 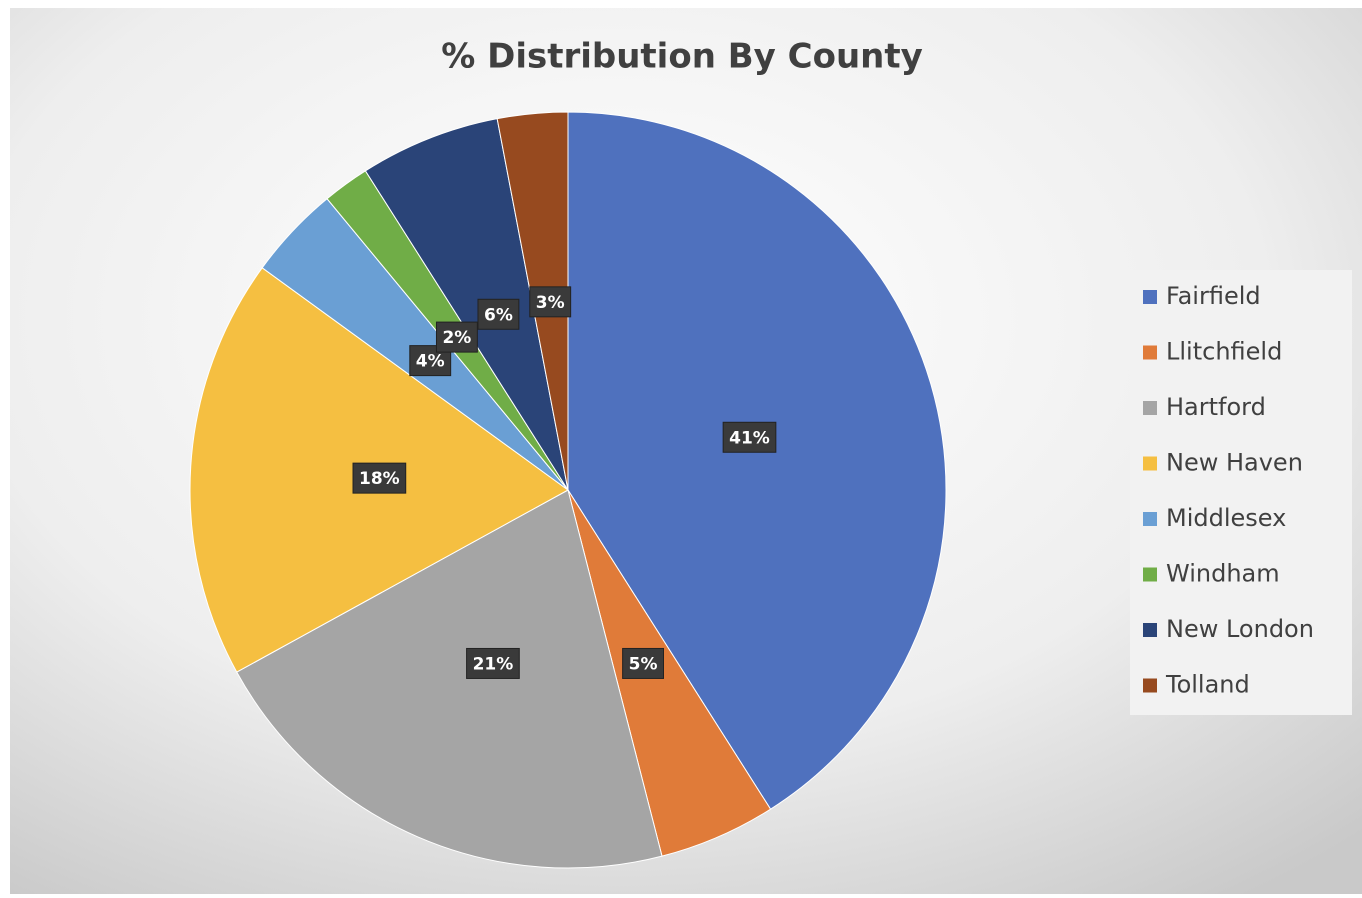 I want to click on legend-label: New London, so click(x=1240, y=629).